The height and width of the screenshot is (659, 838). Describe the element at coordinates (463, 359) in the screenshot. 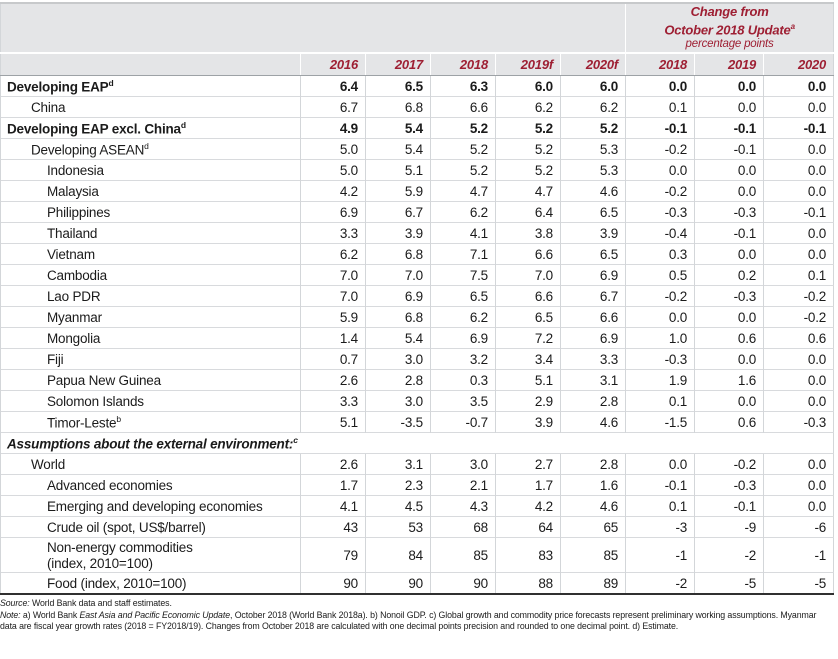

I see `value-cell: 3.2` at that location.